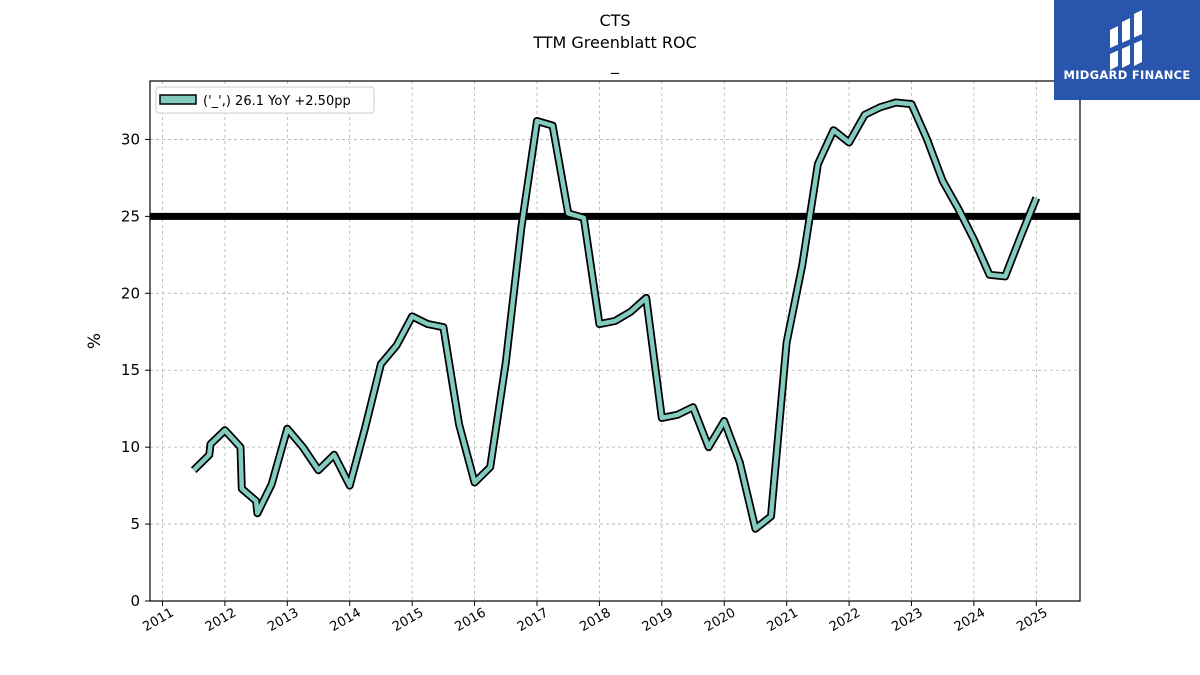 The width and height of the screenshot is (1200, 675). I want to click on x-tick-label: 2015, so click(408, 620).